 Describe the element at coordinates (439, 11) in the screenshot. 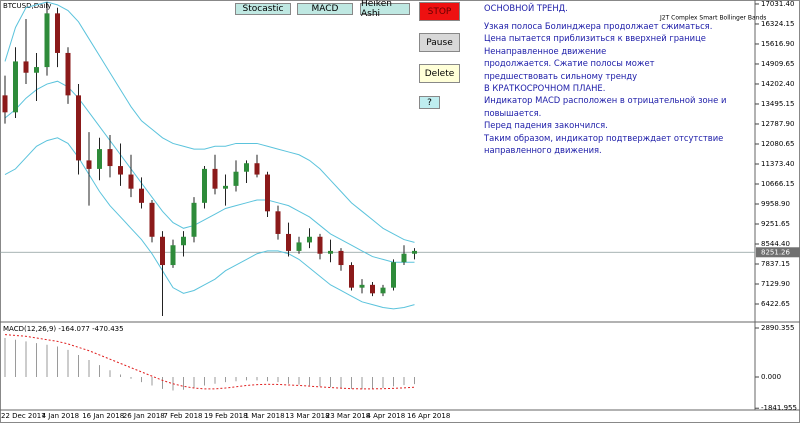

I see `stop-button: STOP` at that location.